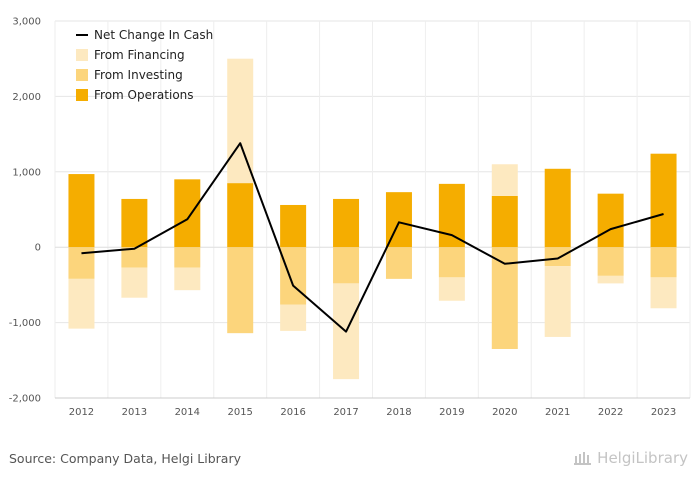  Describe the element at coordinates (153, 35) in the screenshot. I see `legend-label: Net Change In Cash` at that location.